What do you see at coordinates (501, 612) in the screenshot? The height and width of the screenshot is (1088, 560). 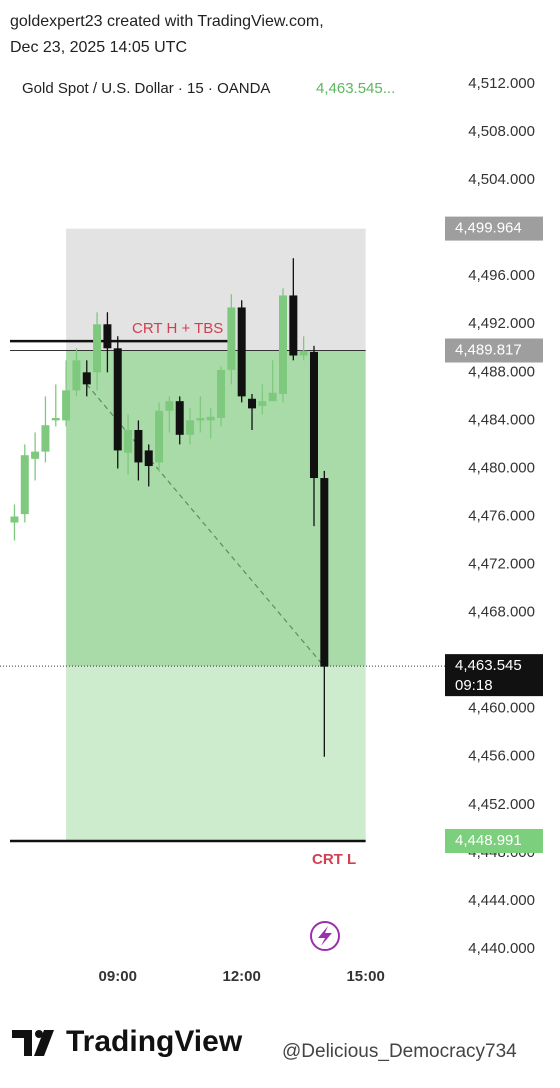 I see `y-tick-label: 4,468.000` at bounding box center [501, 612].